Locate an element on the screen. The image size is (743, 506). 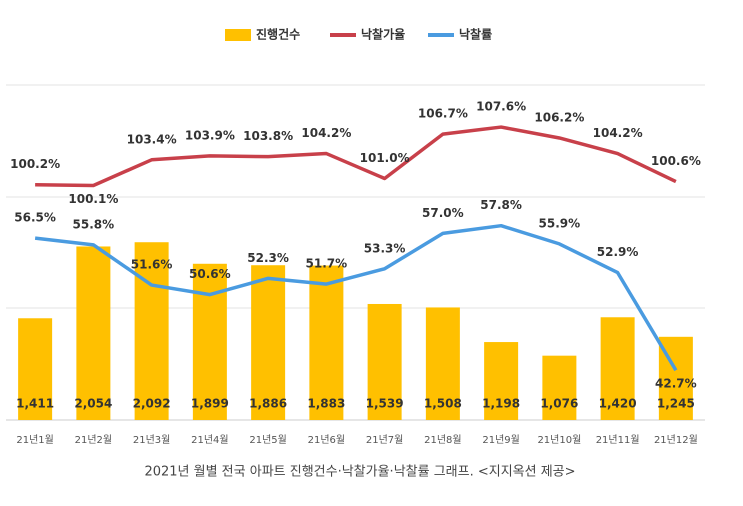
value-label: 56.5% is located at coordinates (35, 218).